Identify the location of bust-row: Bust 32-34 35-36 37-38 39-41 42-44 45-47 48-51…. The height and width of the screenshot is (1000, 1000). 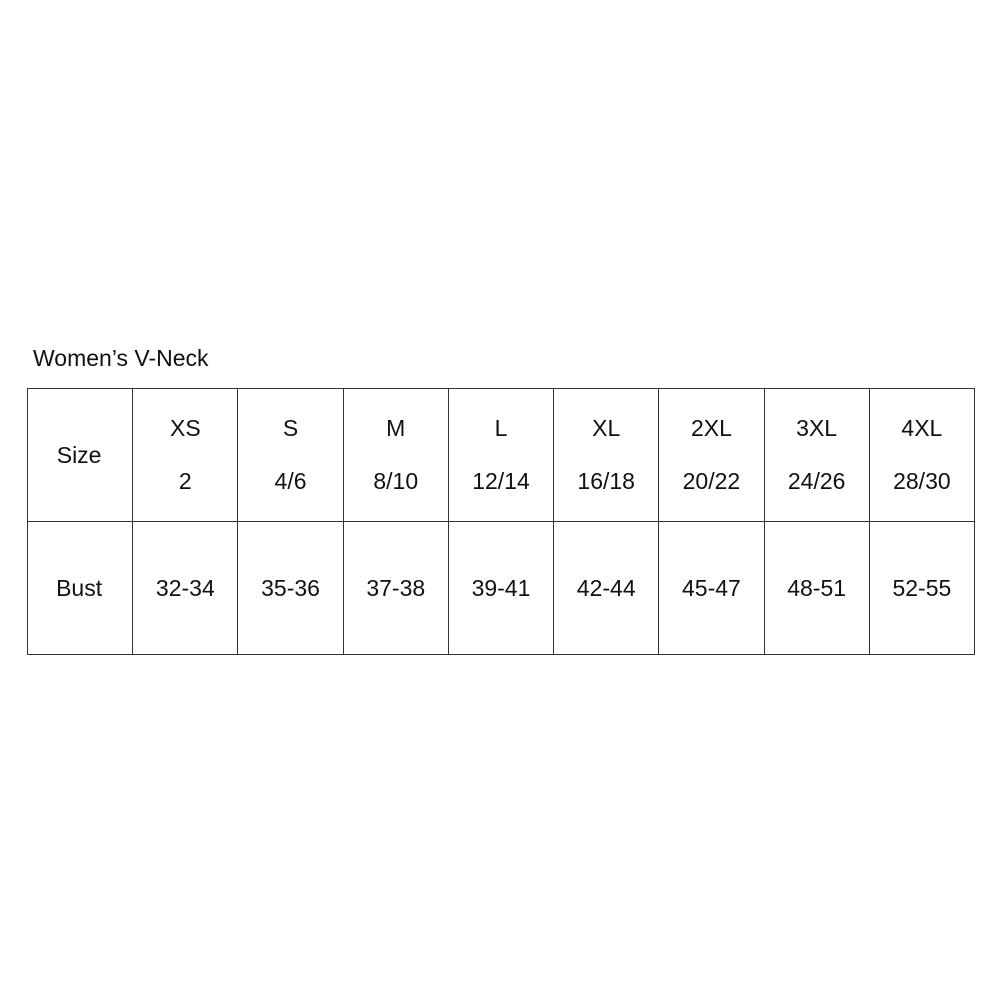
(501, 588).